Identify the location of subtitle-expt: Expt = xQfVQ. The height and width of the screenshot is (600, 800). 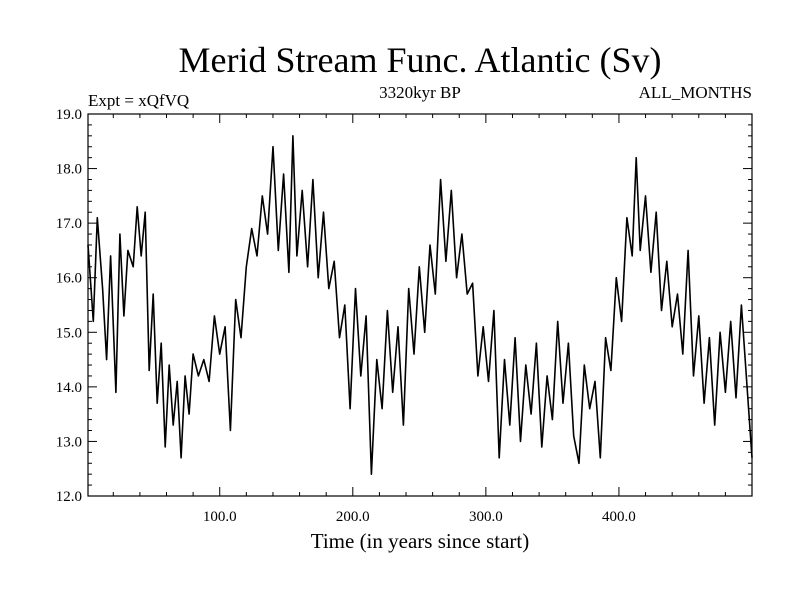
(138, 100).